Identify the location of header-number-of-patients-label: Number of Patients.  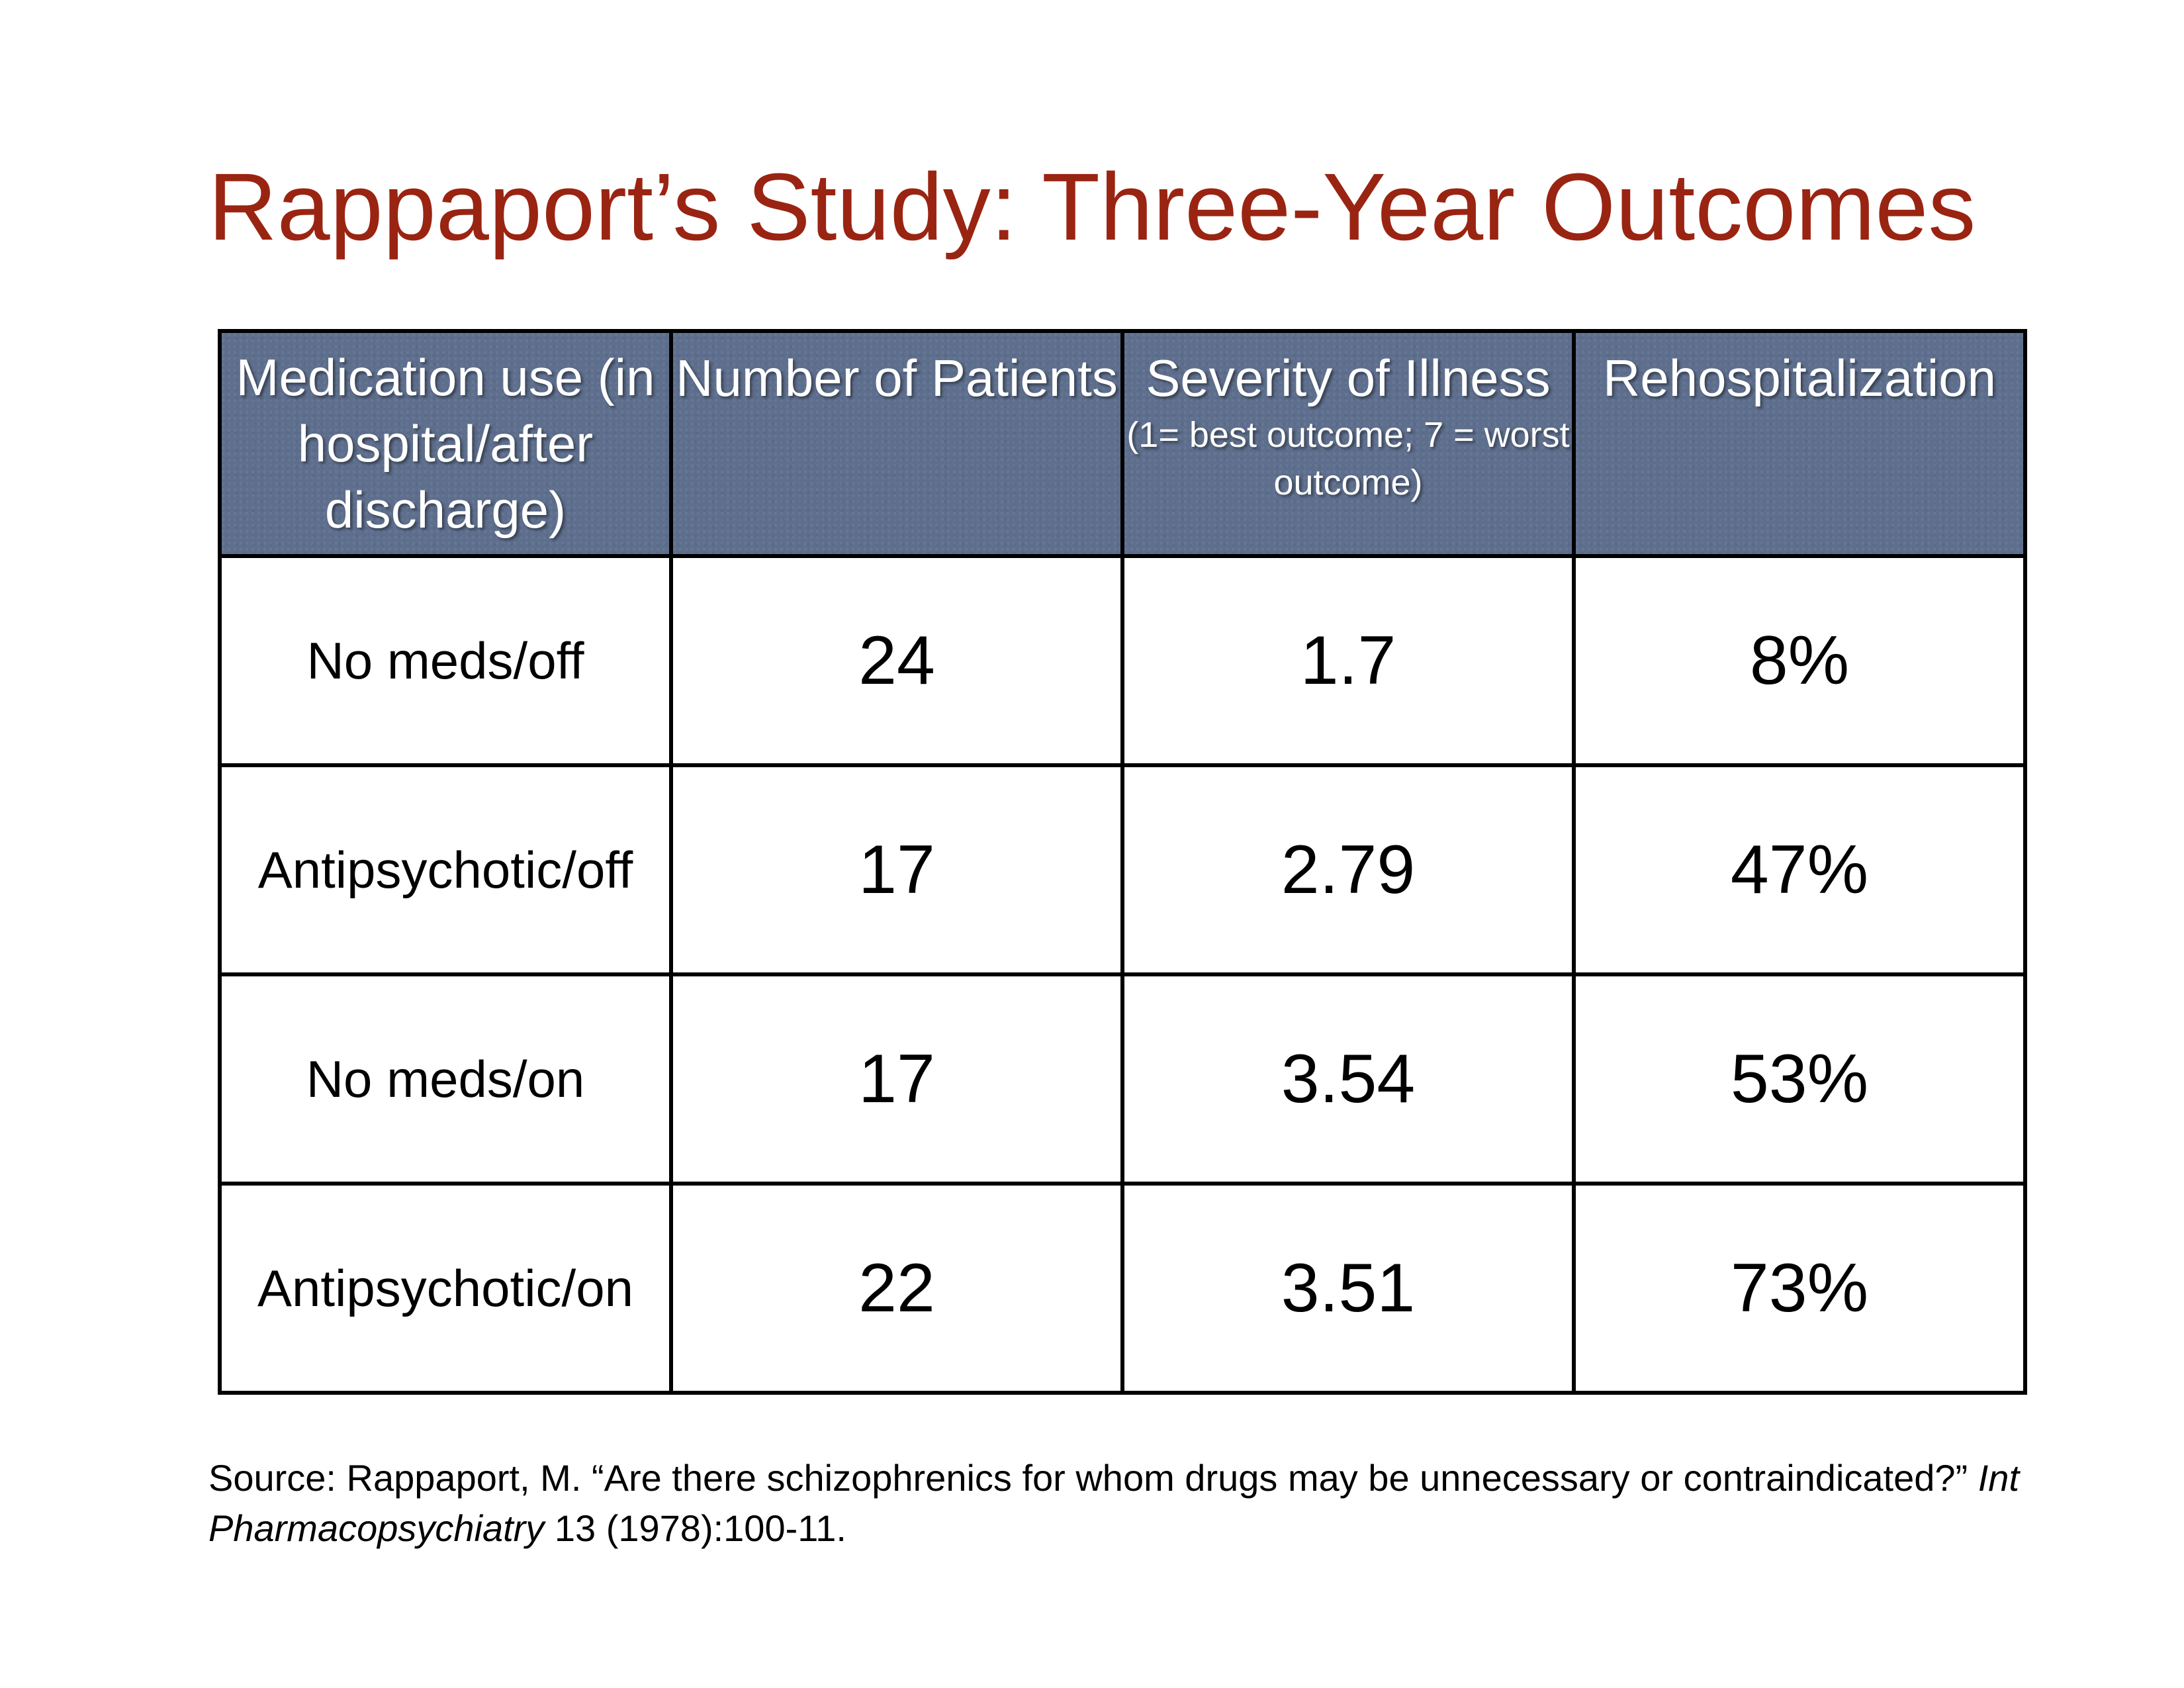
(897, 378).